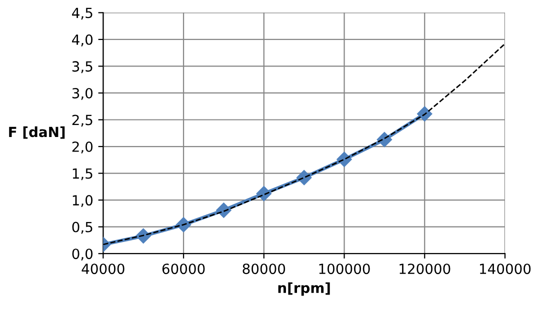 This screenshot has height=317, width=543. Describe the element at coordinates (425, 269) in the screenshot. I see `x-tick-label: 120000` at that location.